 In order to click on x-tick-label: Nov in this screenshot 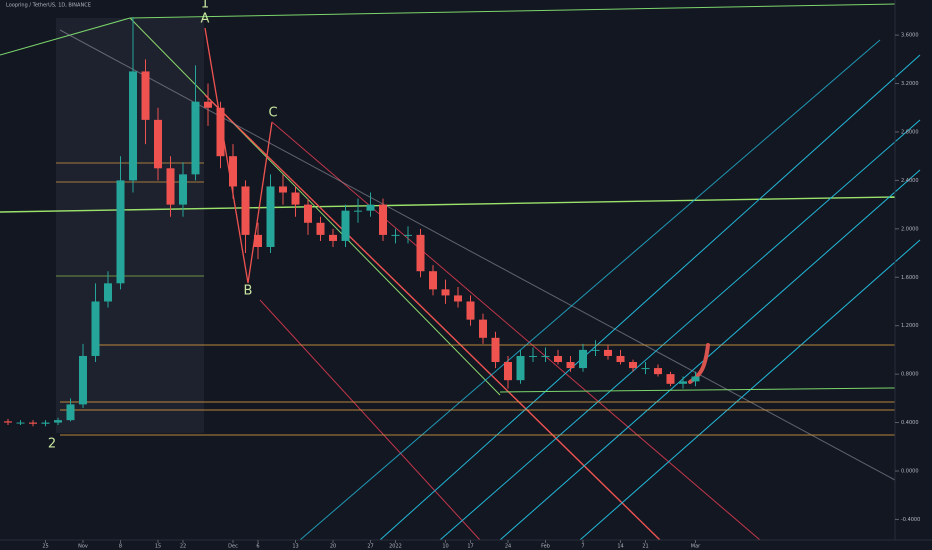, I will do `click(83, 547)`.